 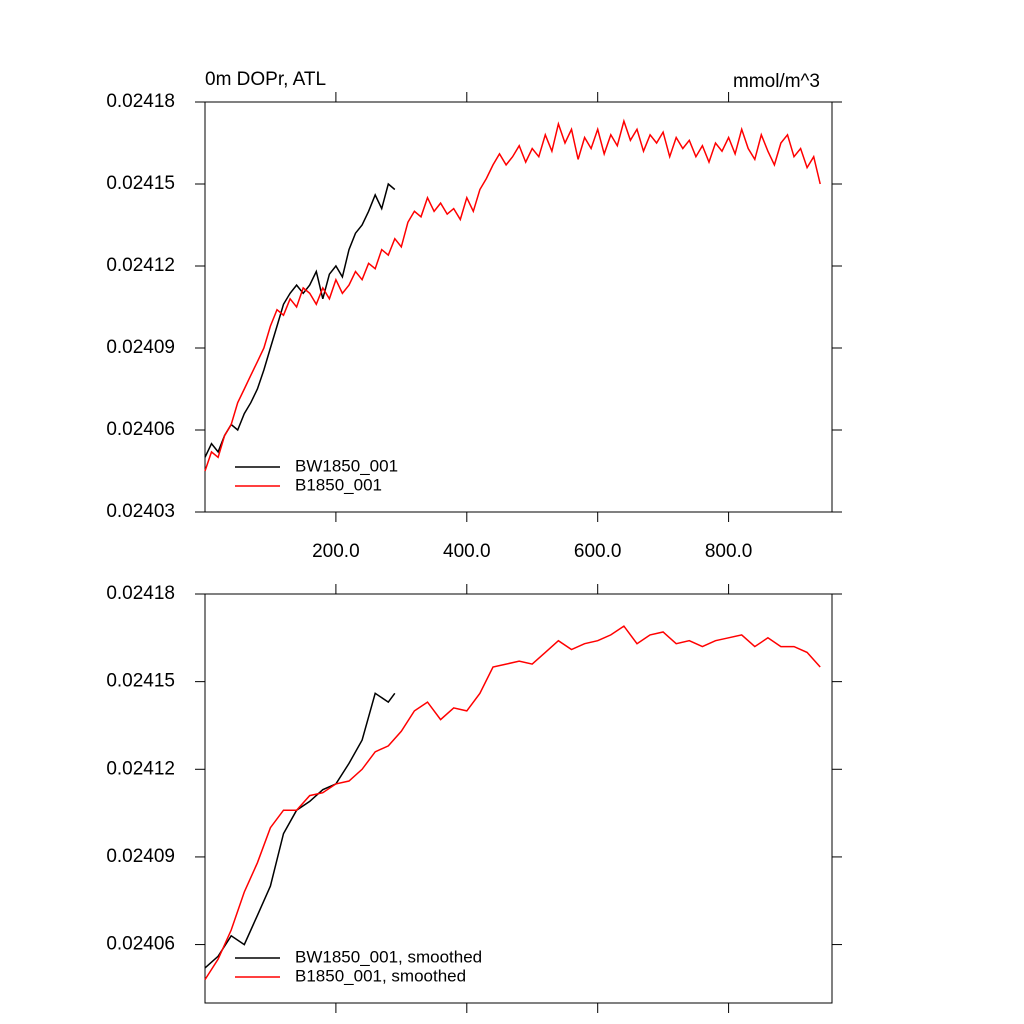 I want to click on legend-label: B1850_001, smoothed, so click(x=380, y=975).